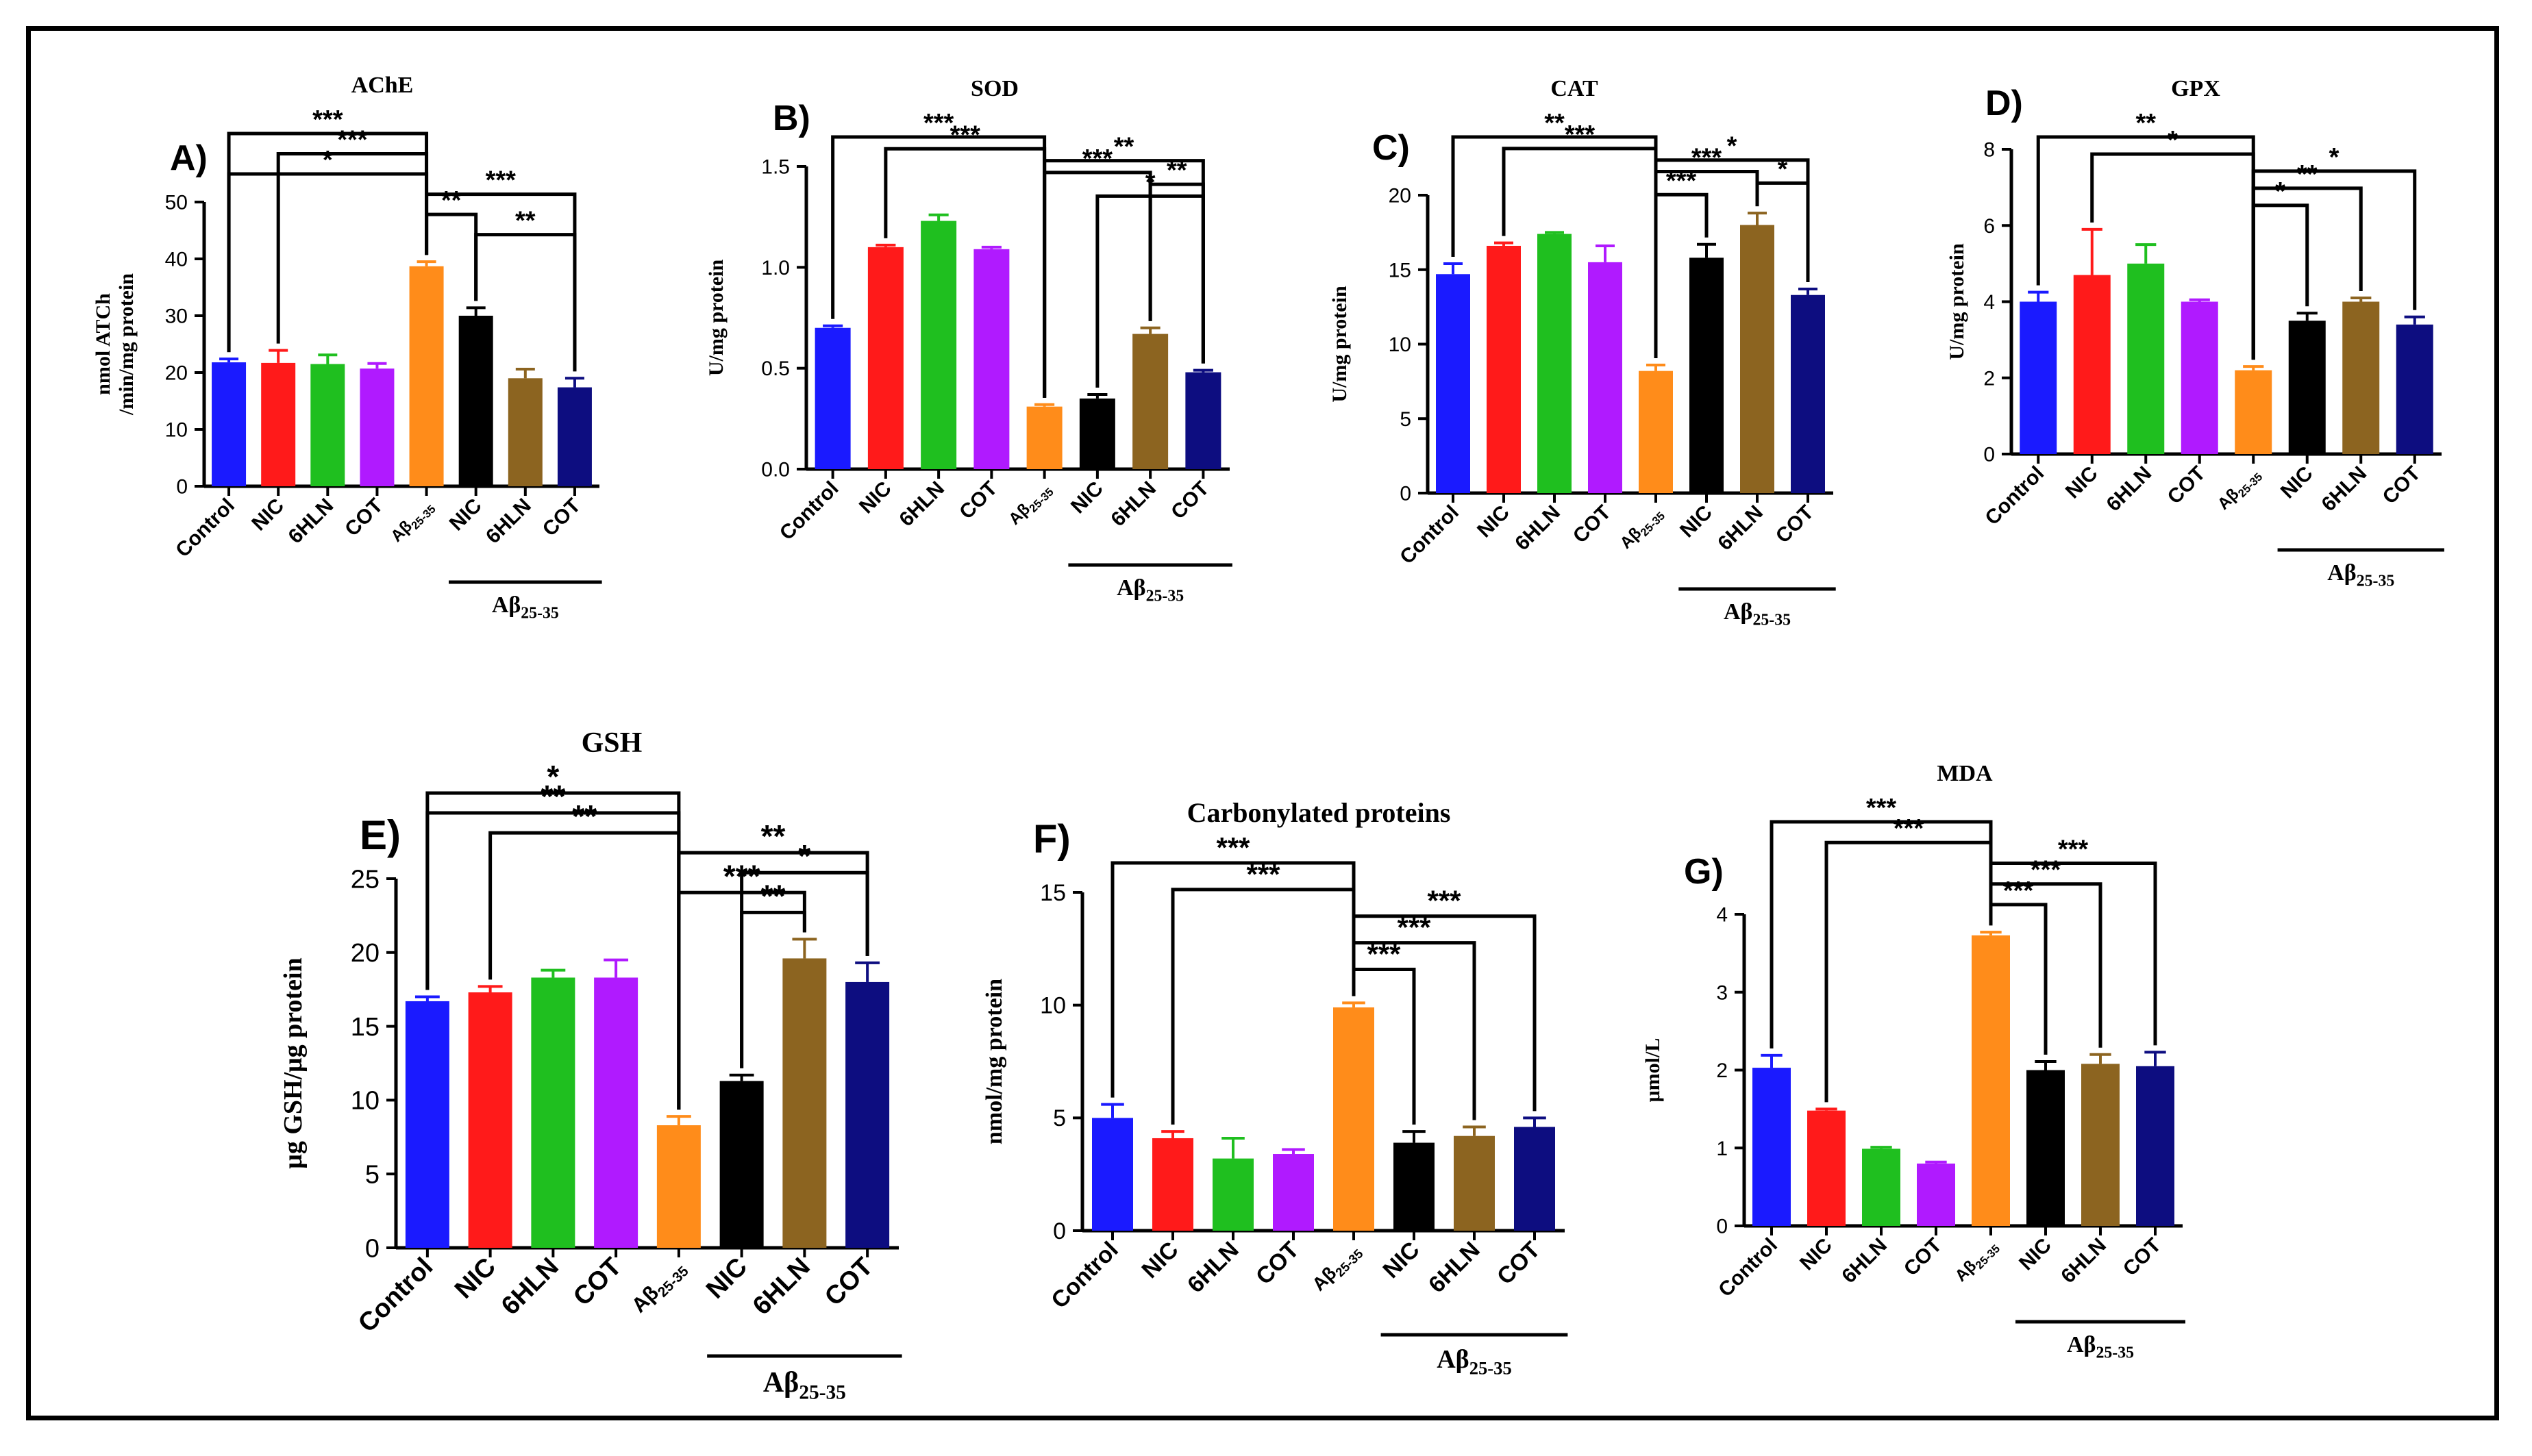 The image size is (2532, 1456). What do you see at coordinates (1052, 839) in the screenshot?
I see `panel-label: F)` at bounding box center [1052, 839].